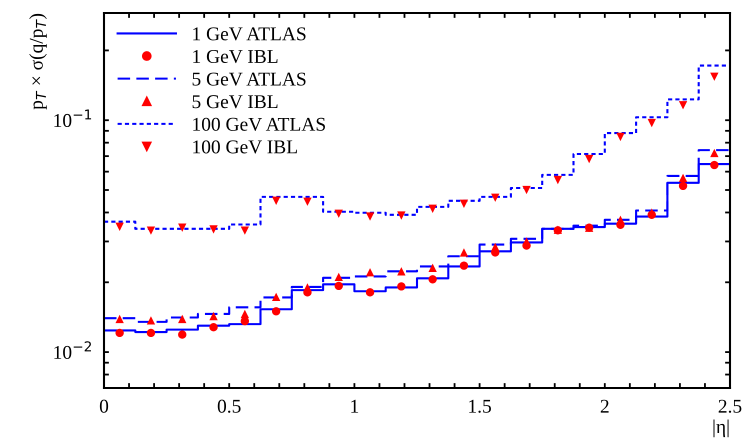 The image size is (745, 446). I want to click on x-tick-label: 0, so click(104, 406).